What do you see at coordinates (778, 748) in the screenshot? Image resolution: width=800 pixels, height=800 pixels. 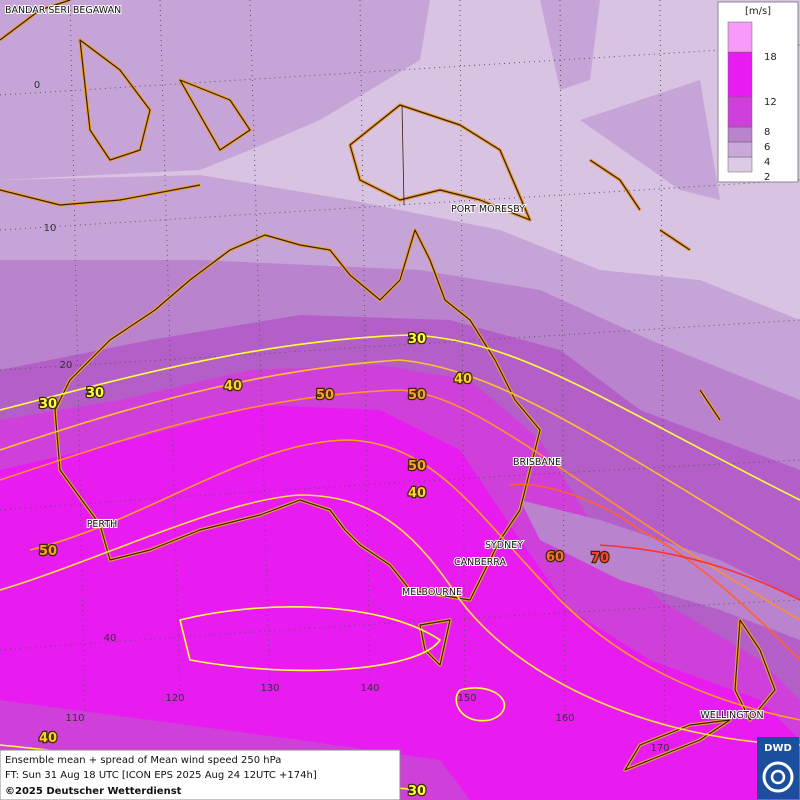 I see `logo-text: DWD` at bounding box center [778, 748].